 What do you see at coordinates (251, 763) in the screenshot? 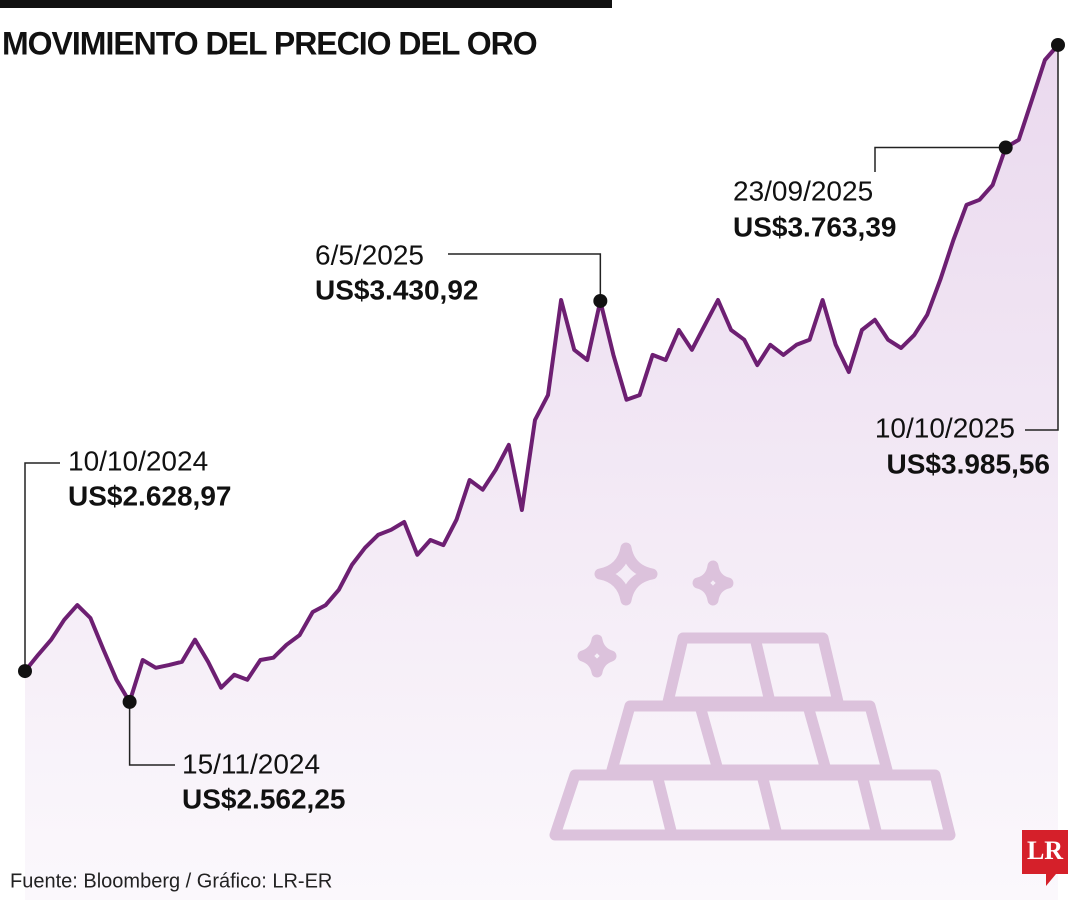
I see `annotation-date: 15/11/2024` at bounding box center [251, 763].